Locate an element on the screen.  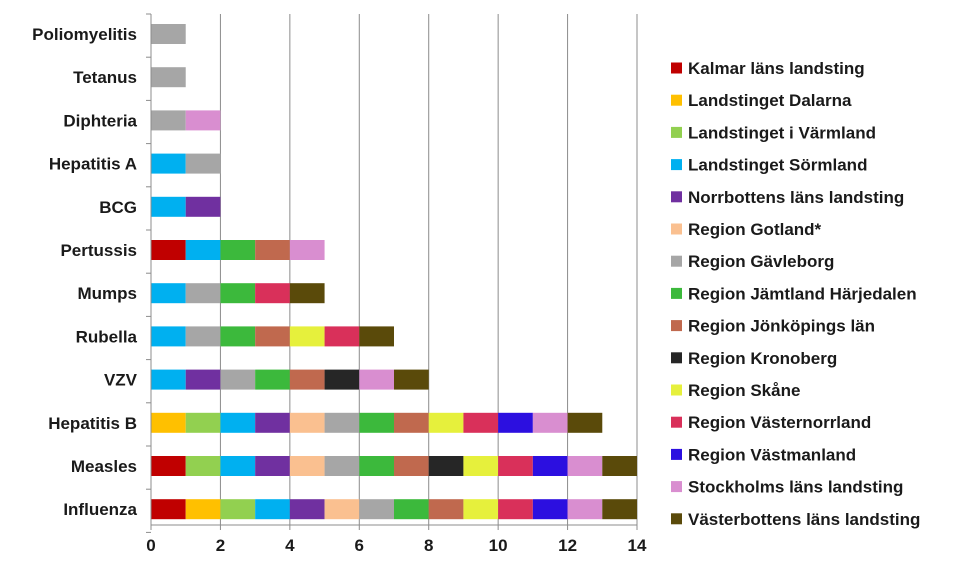
legend-item: Landstinget Sörmland is located at coordinates (769, 165).